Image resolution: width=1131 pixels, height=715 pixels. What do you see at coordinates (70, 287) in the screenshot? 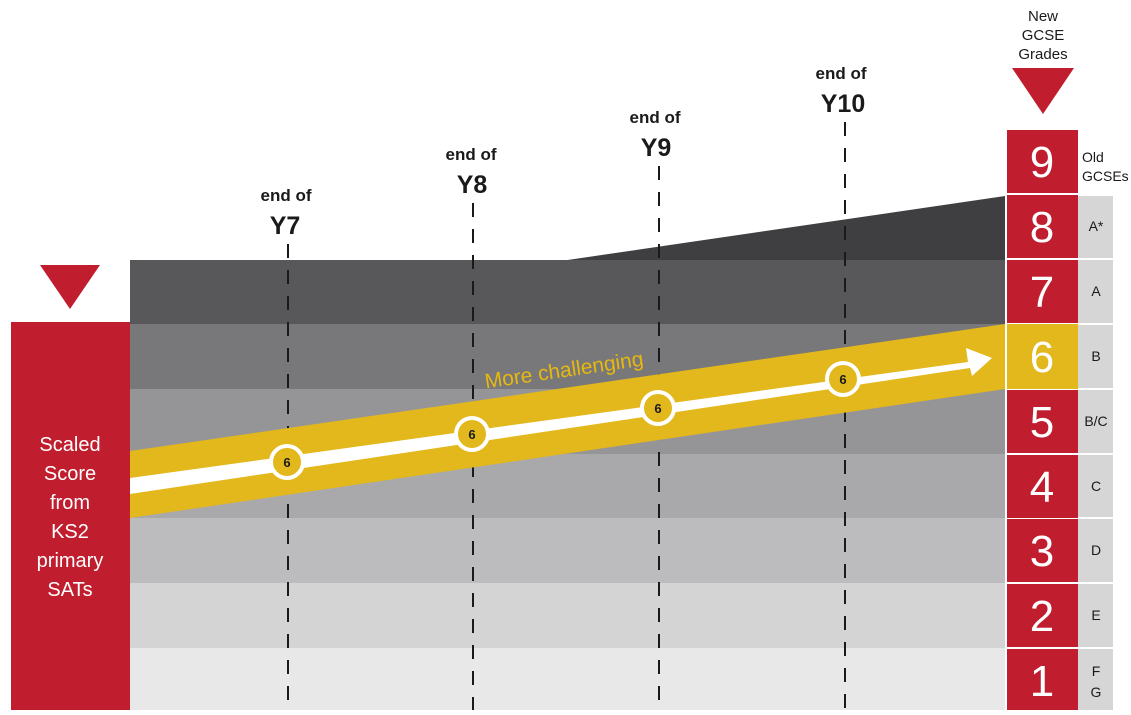
I see `ks2-pointer-triangle` at bounding box center [70, 287].